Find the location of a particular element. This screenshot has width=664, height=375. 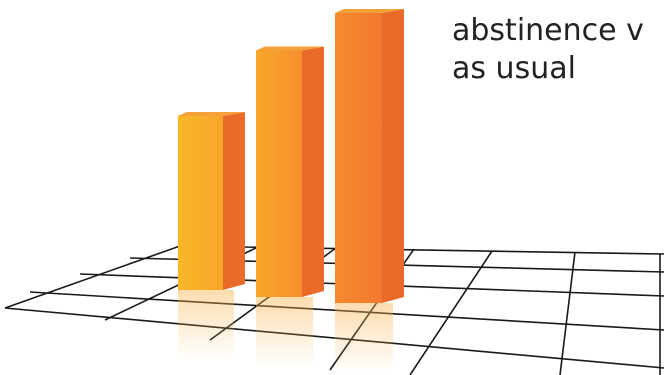

caption-text: abstinence v as usual is located at coordinates (558, 50).